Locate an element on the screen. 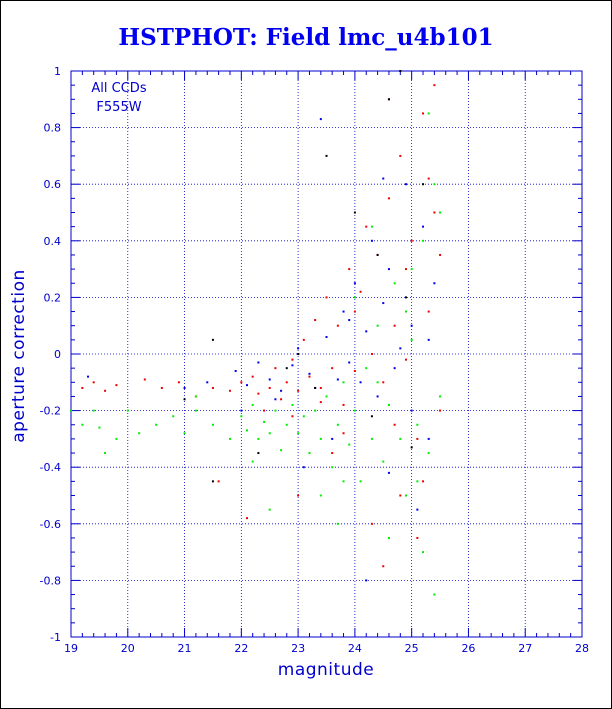  y-tick-label: 0 is located at coordinates (57, 354).